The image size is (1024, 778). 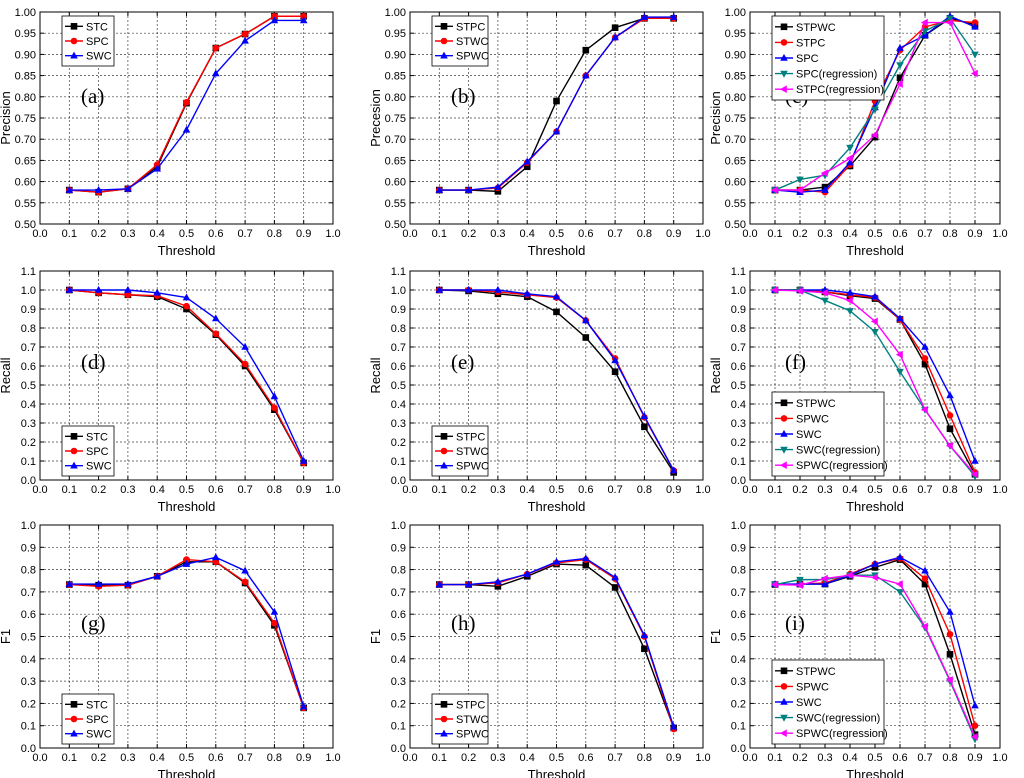 What do you see at coordinates (25, 119) in the screenshot?
I see `y-tick-label: 0.75` at bounding box center [25, 119].